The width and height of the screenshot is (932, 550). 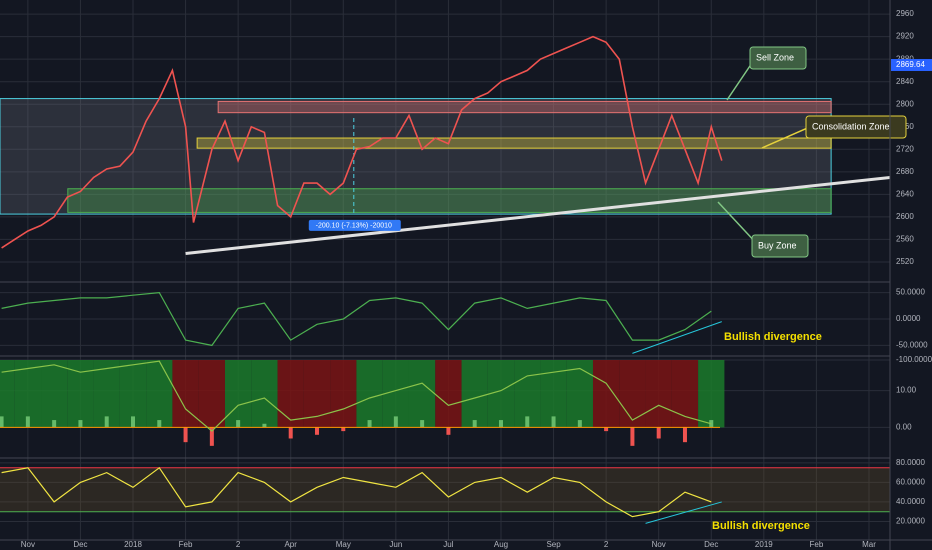 I want to click on y-tick-label: 2560, so click(x=905, y=239).